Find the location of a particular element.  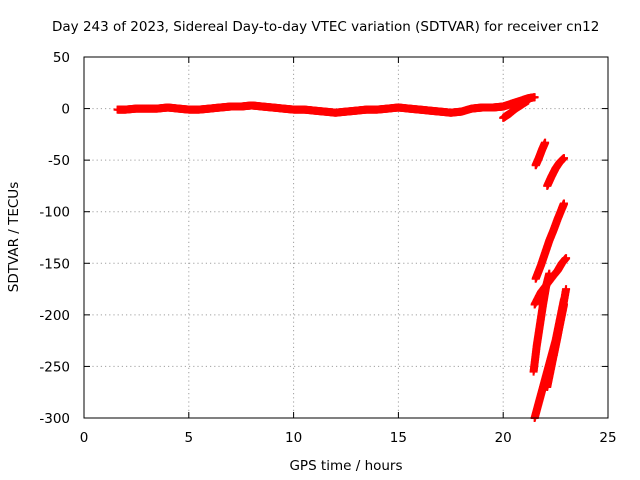

y-tick-label: -50 is located at coordinates (59, 161).